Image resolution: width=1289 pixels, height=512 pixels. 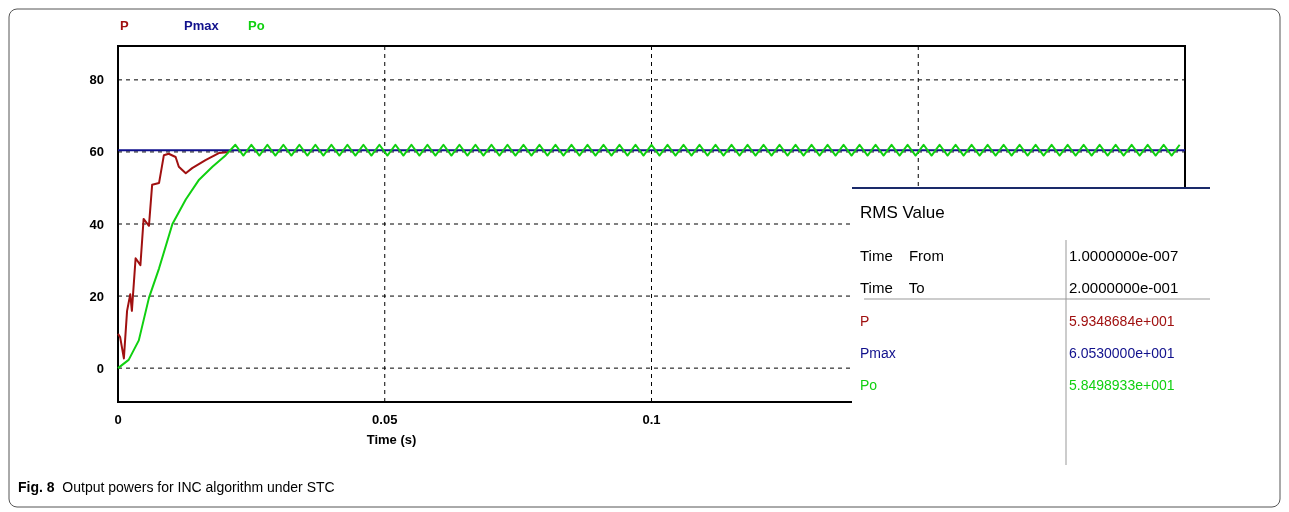 What do you see at coordinates (173, 255) in the screenshot?
I see `line-series` at bounding box center [173, 255].